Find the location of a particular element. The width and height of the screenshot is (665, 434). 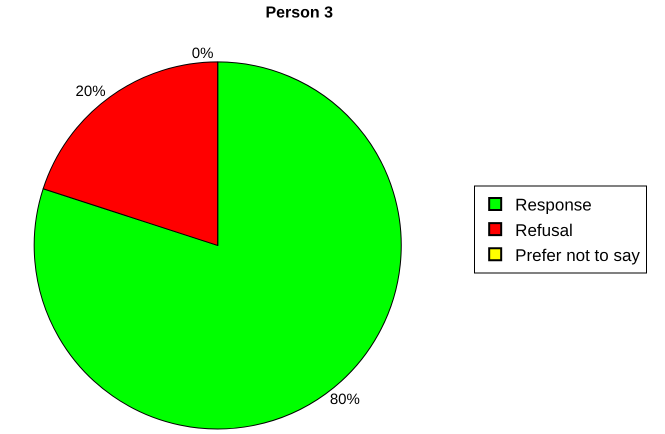

chart-title: Person 3 is located at coordinates (299, 13).